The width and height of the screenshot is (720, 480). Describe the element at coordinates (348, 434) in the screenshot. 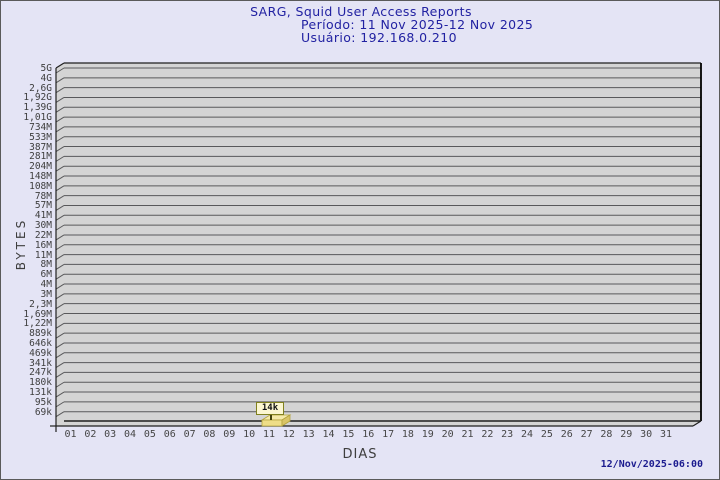

I see `x-tick-label: 15` at that location.